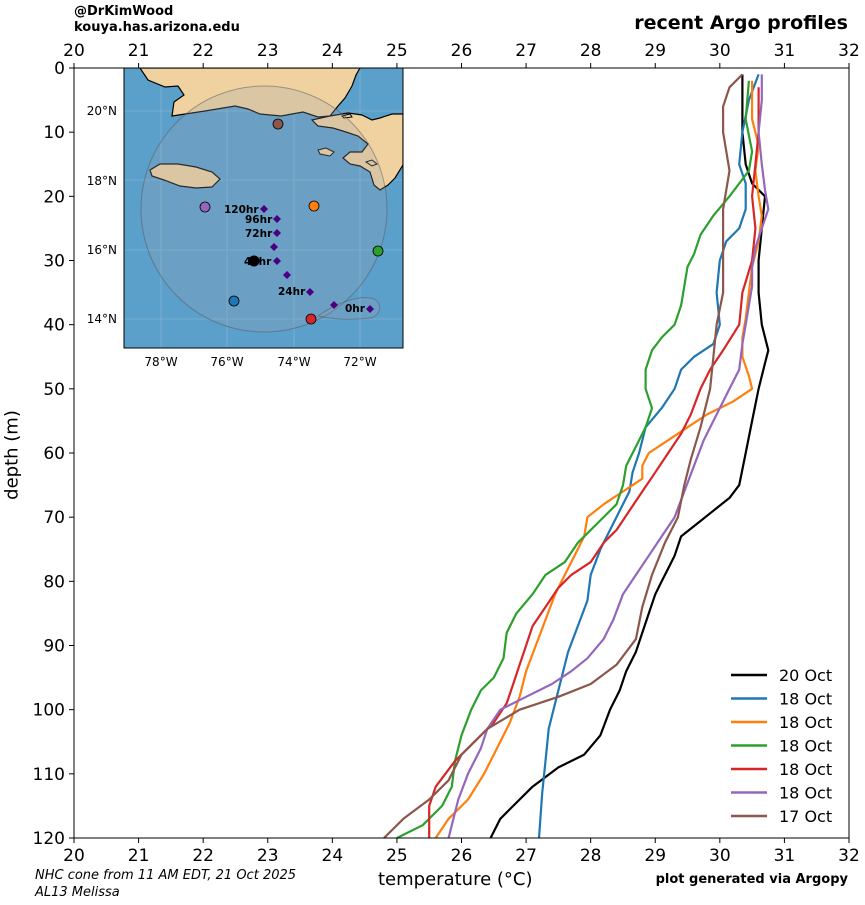  Describe the element at coordinates (751, 879) in the screenshot. I see `generated-note: plot generated via Argopy` at that location.